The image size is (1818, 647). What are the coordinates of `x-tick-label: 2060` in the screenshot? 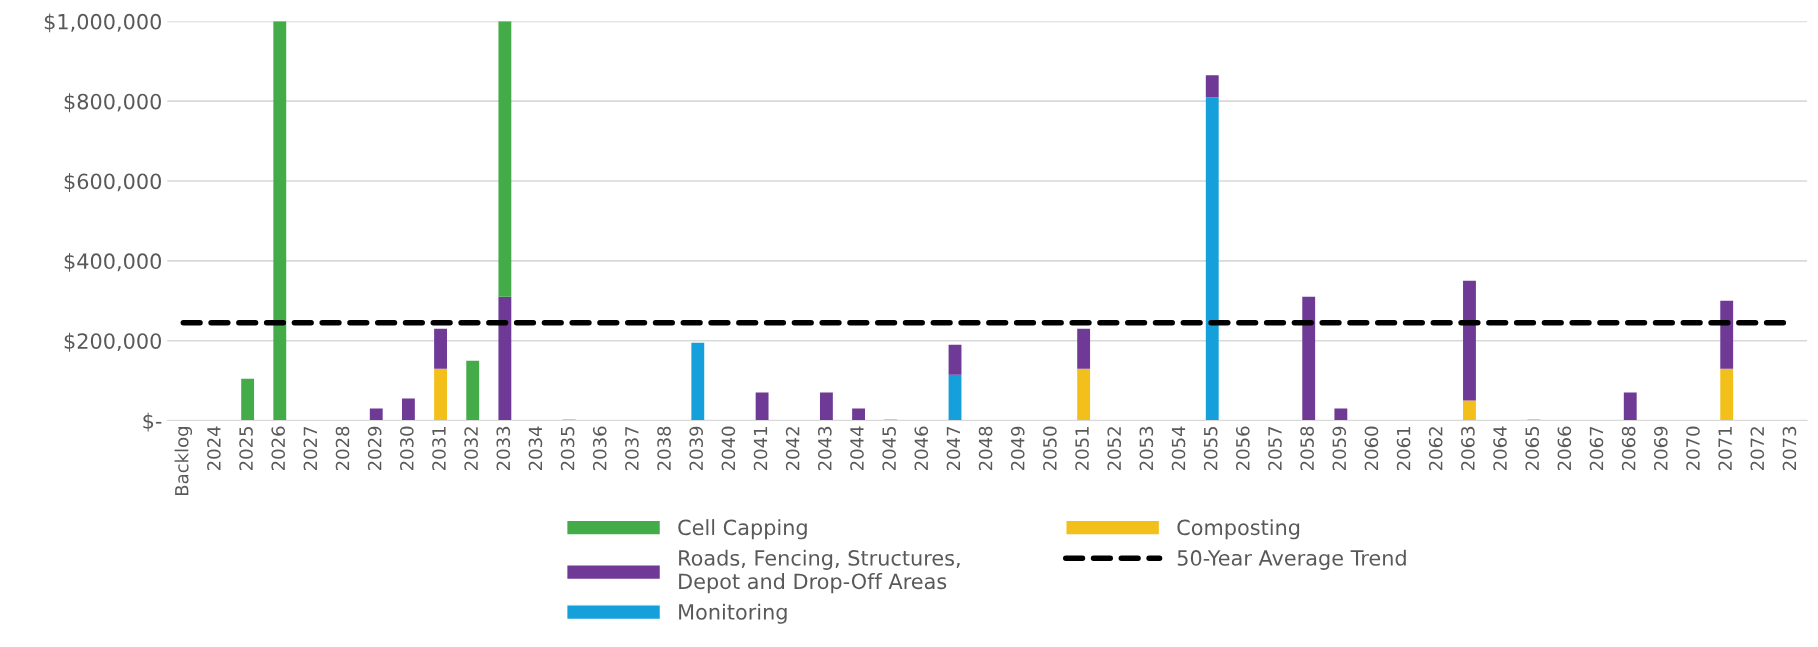 It's located at (1371, 448).